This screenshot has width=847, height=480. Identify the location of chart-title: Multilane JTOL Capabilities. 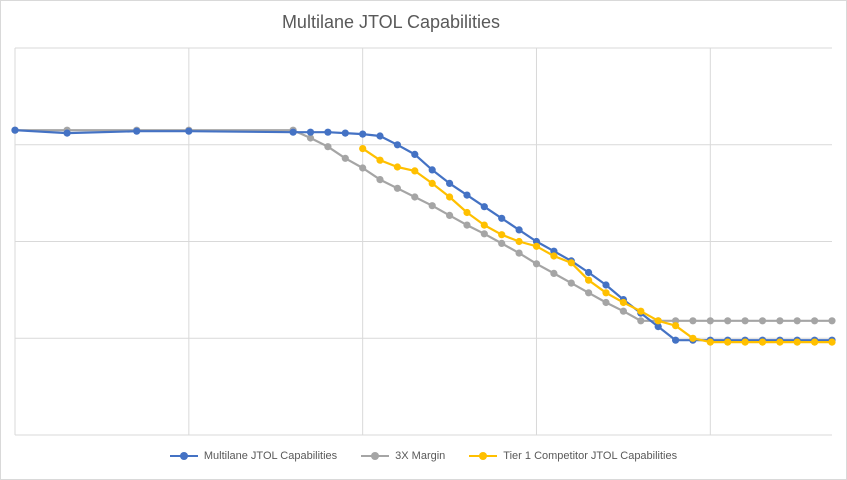
(391, 22).